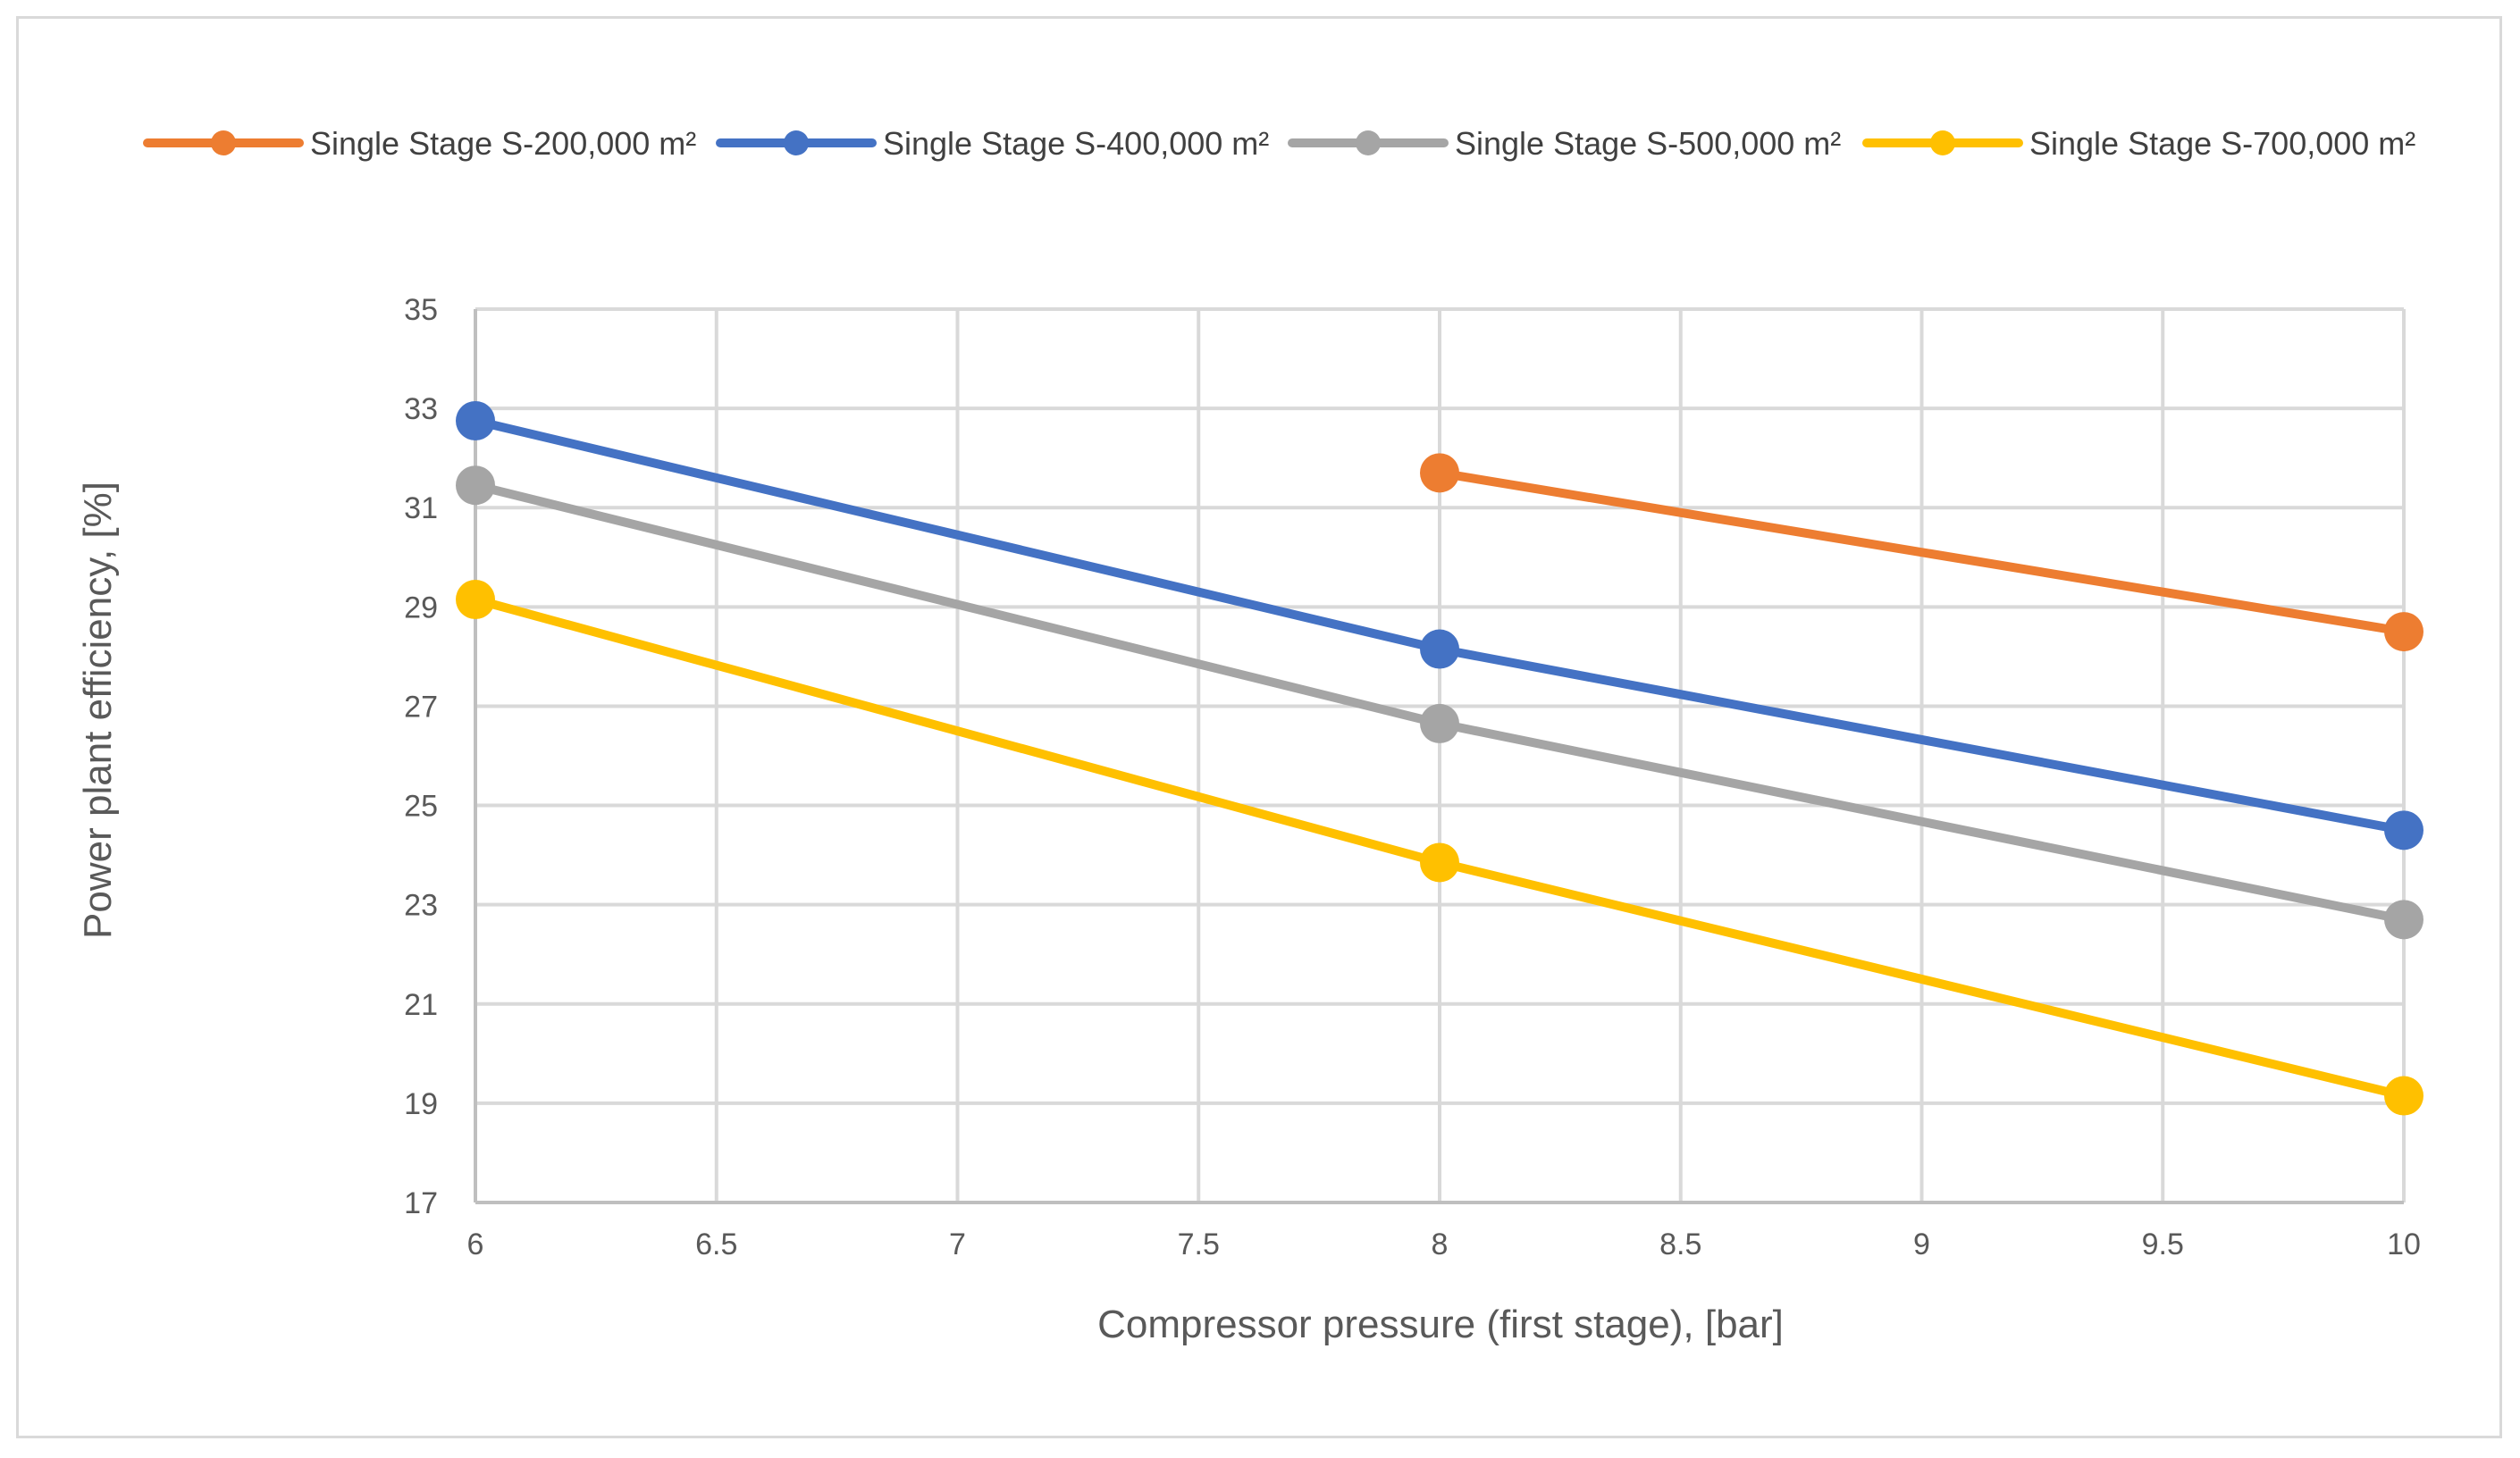  I want to click on y-tick-label: 25, so click(421, 807).